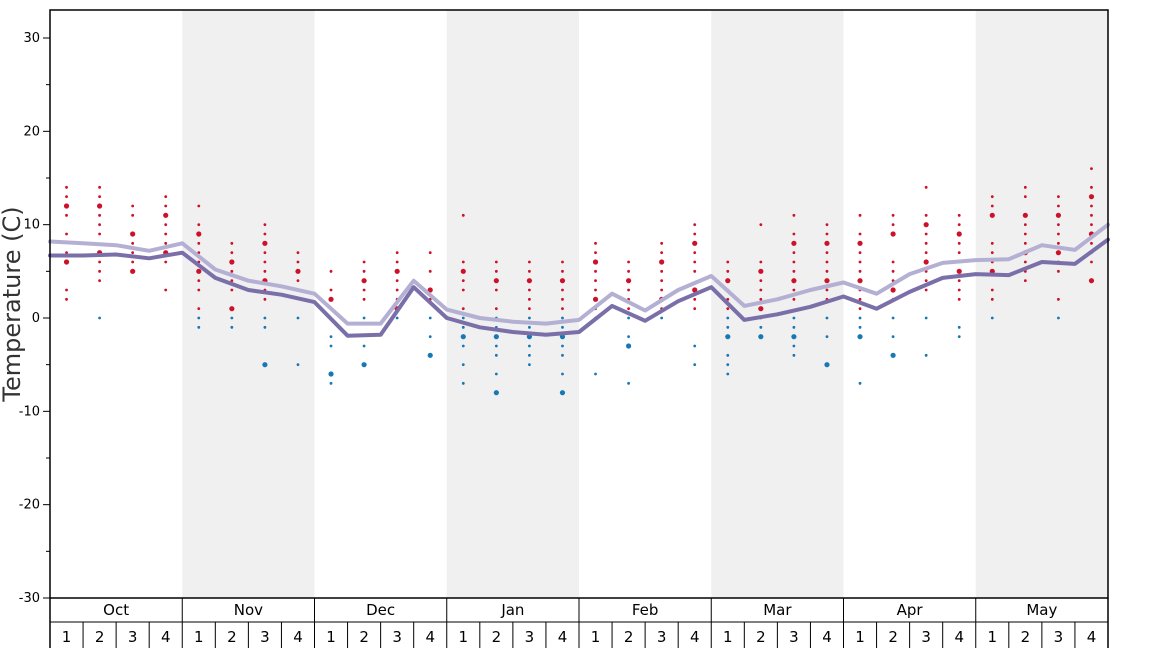 The height and width of the screenshot is (648, 1168). Describe the element at coordinates (761, 637) in the screenshot. I see `week-label: 2` at that location.